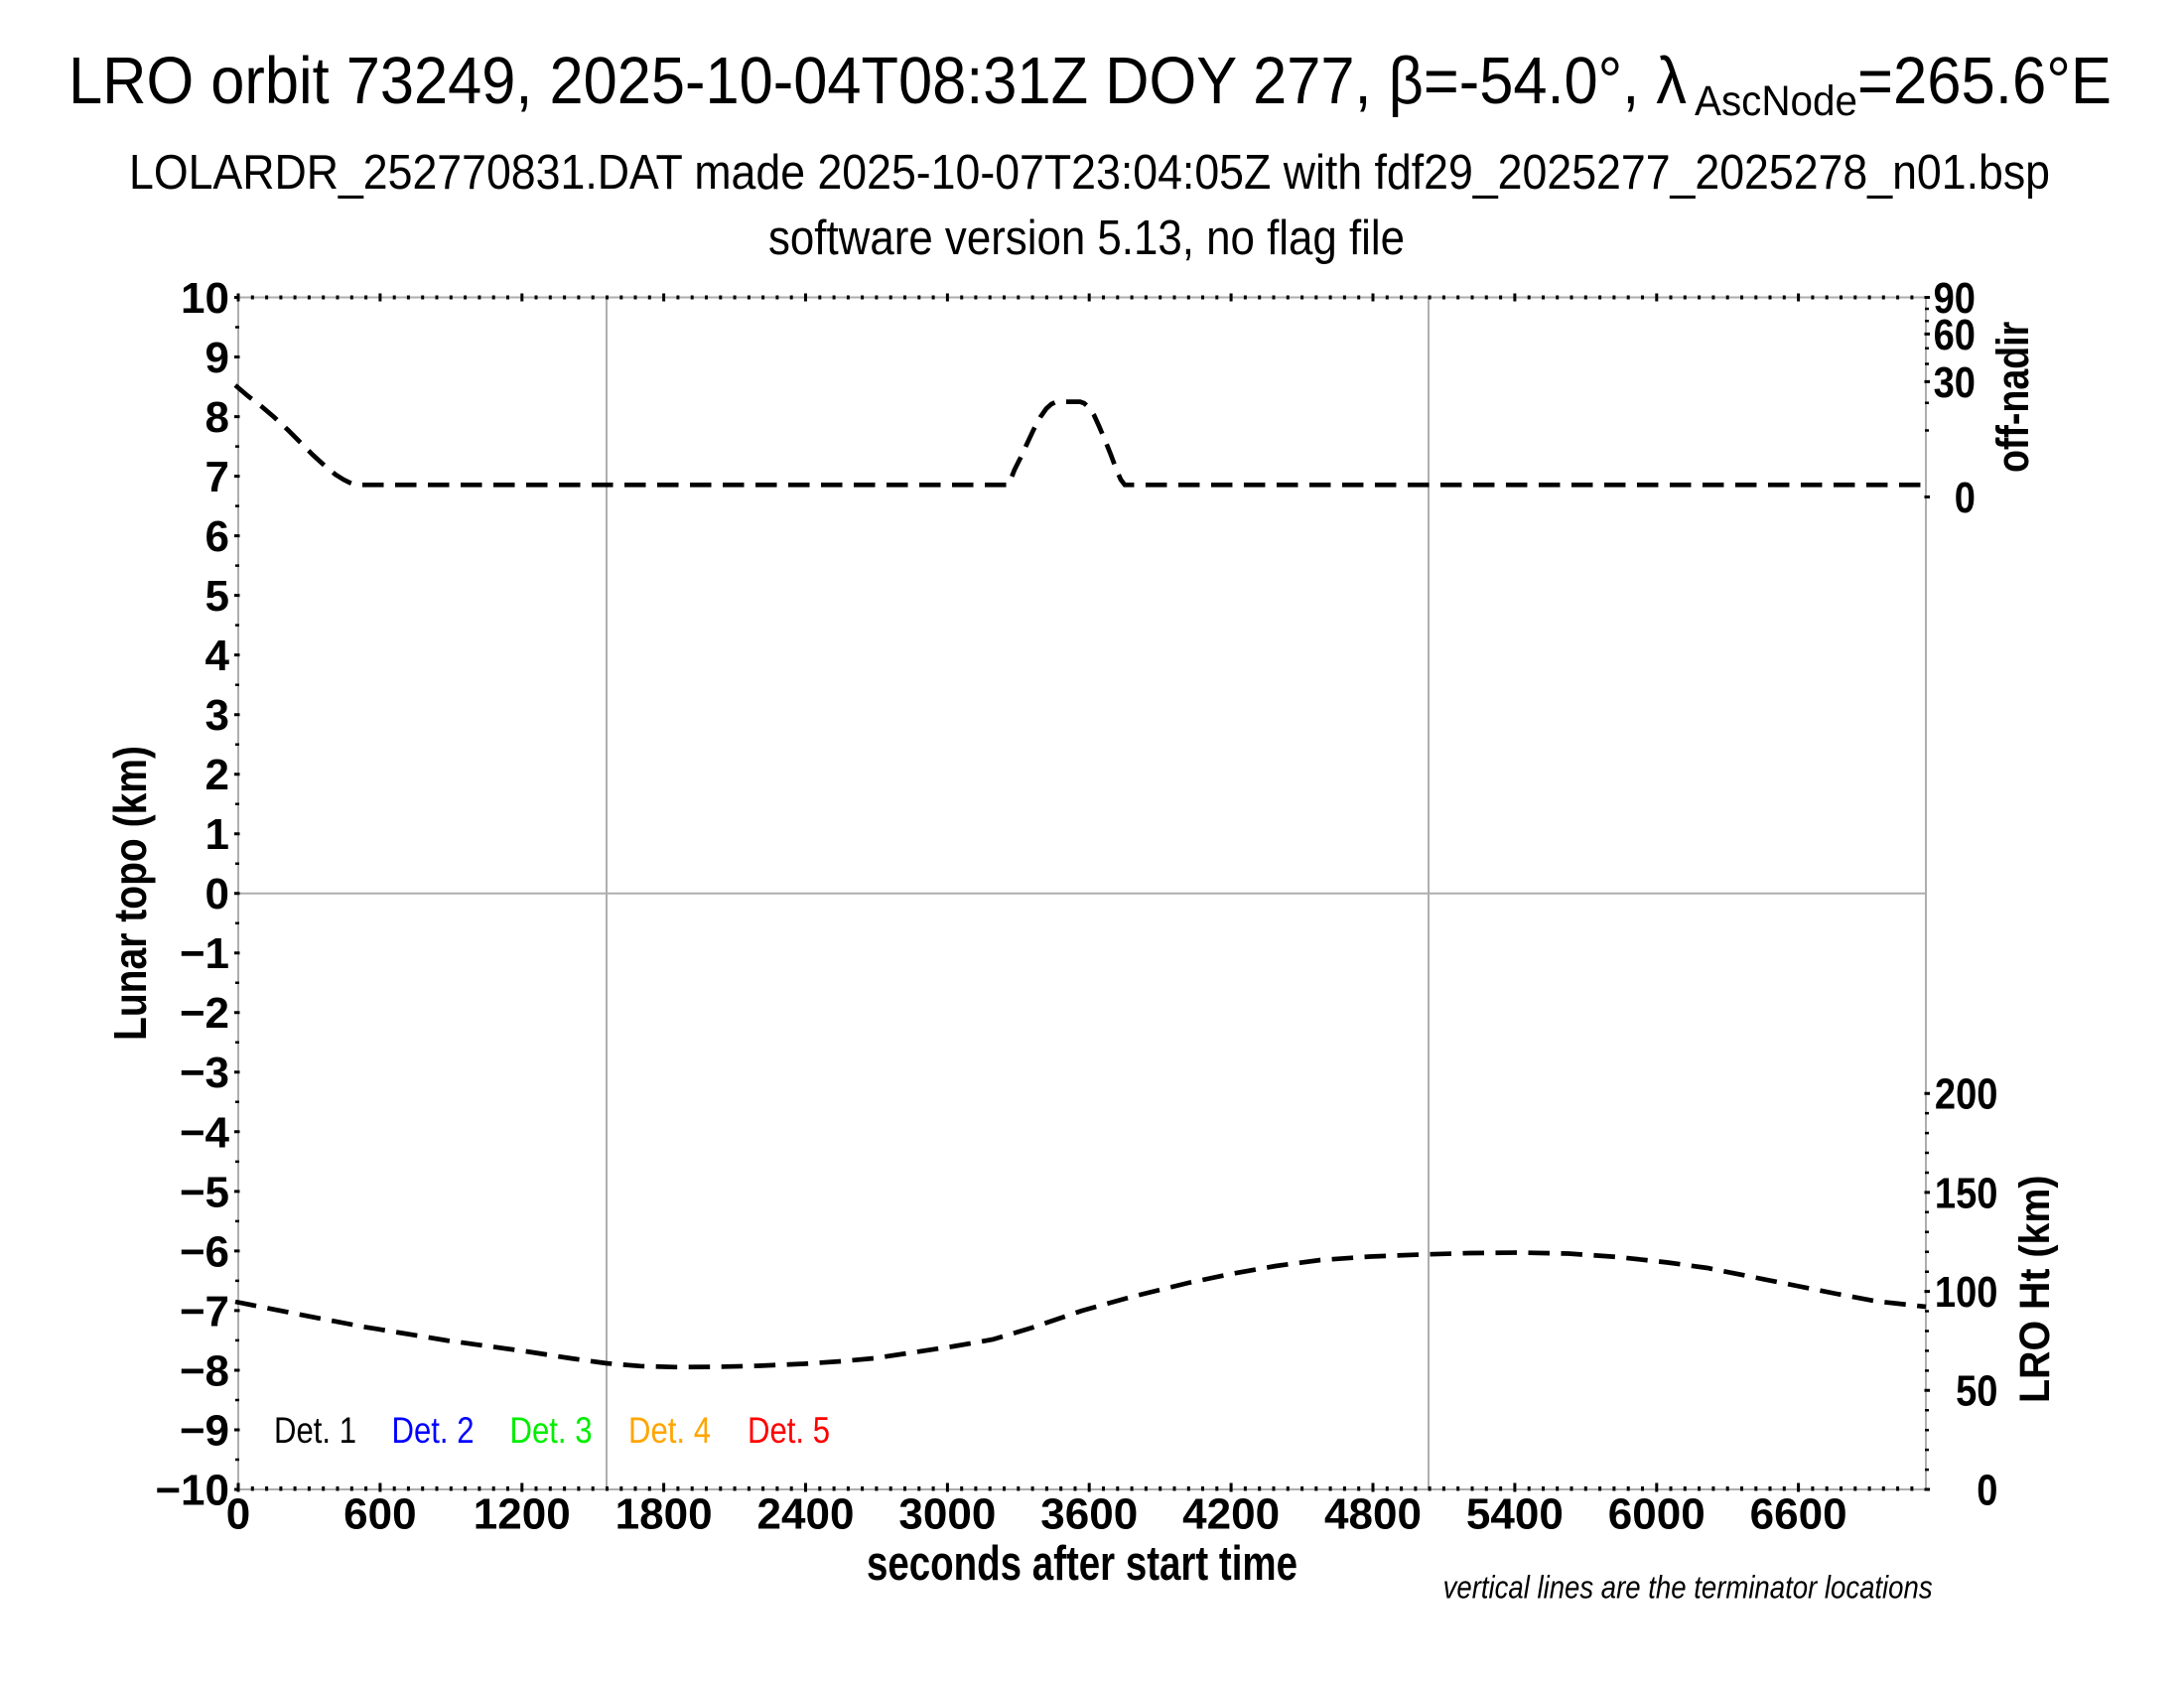 This screenshot has height=1688, width=2184. Describe the element at coordinates (1966, 1292) in the screenshot. I see `svg-text: 100` at that location.